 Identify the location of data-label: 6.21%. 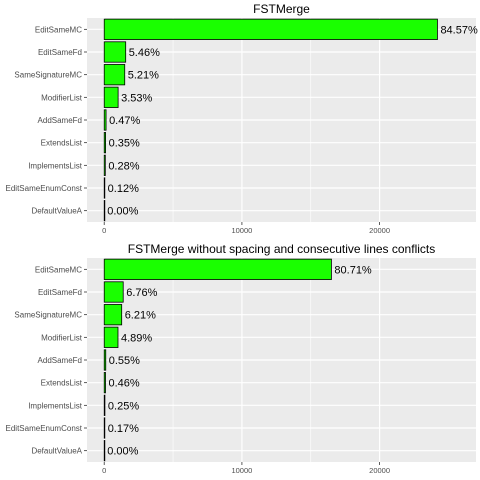
(140, 316).